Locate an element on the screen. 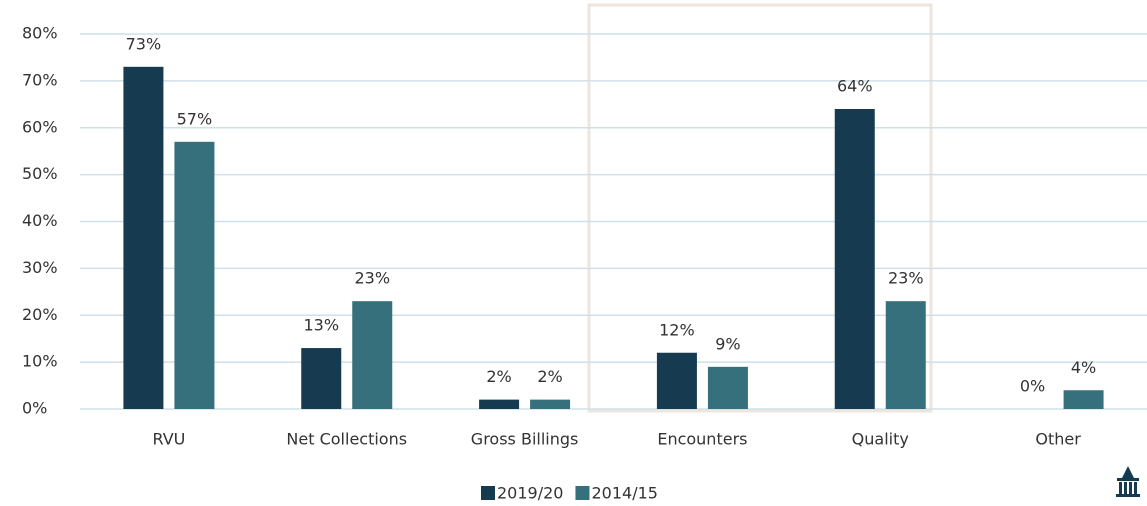 This screenshot has width=1147, height=506. value-label: 0% is located at coordinates (1032, 386).